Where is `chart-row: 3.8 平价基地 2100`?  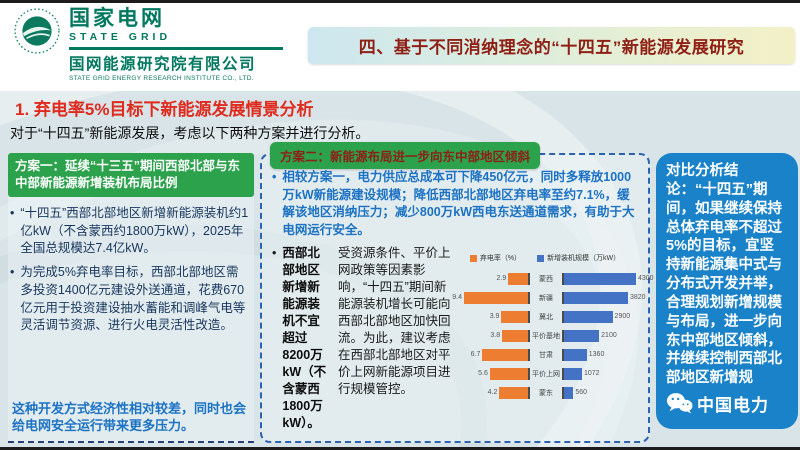
chart-row: 3.8 平价基地 2100 is located at coordinates (545, 335).